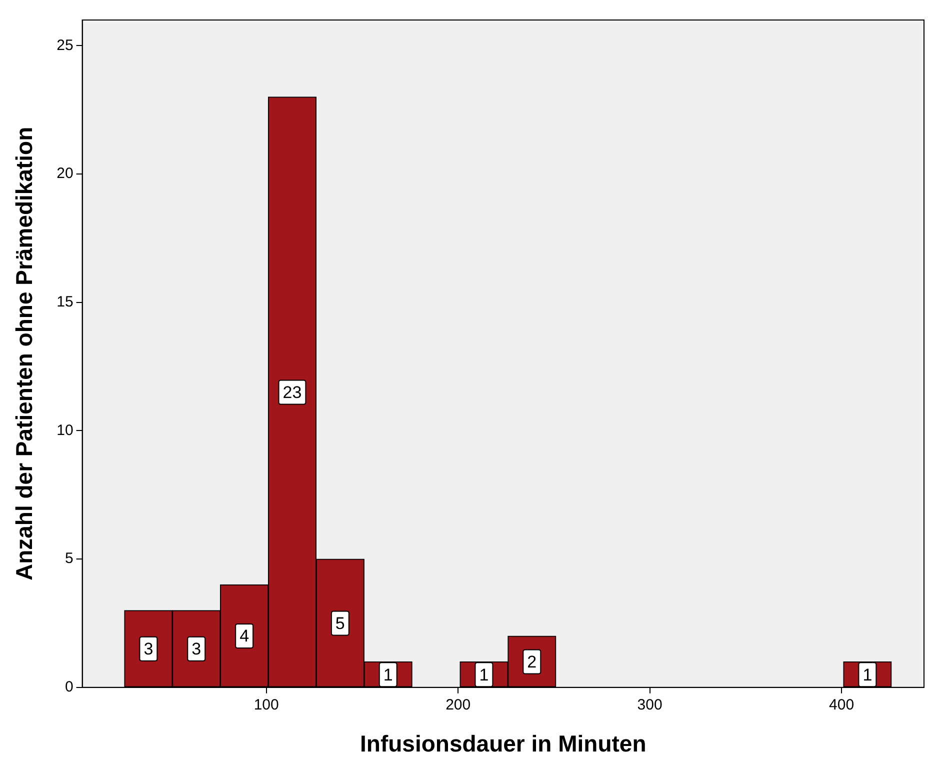  What do you see at coordinates (65, 302) in the screenshot?
I see `y-tick-label: 15` at bounding box center [65, 302].